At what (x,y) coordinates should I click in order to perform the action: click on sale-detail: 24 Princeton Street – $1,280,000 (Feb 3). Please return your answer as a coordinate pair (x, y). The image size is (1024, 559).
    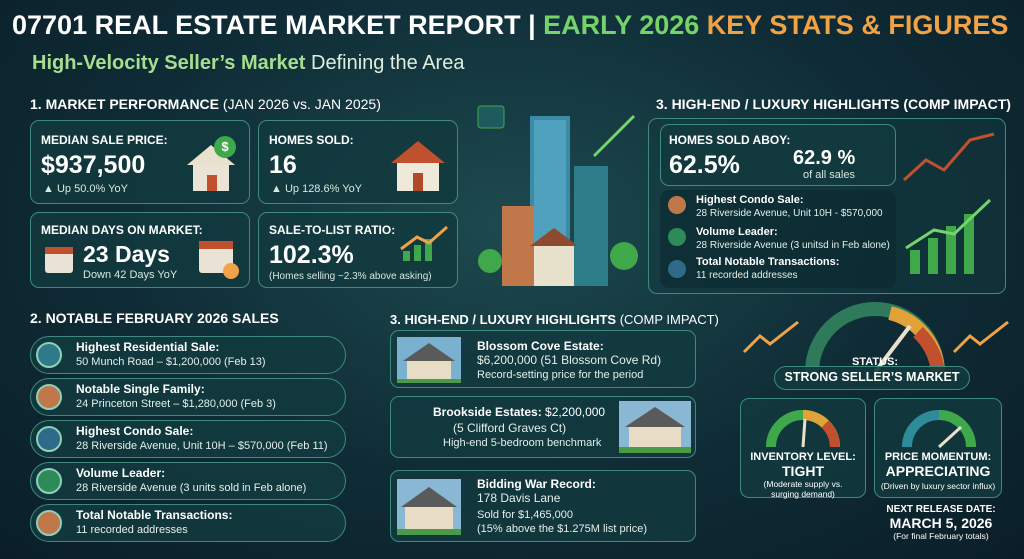
    Looking at the image, I should click on (176, 404).